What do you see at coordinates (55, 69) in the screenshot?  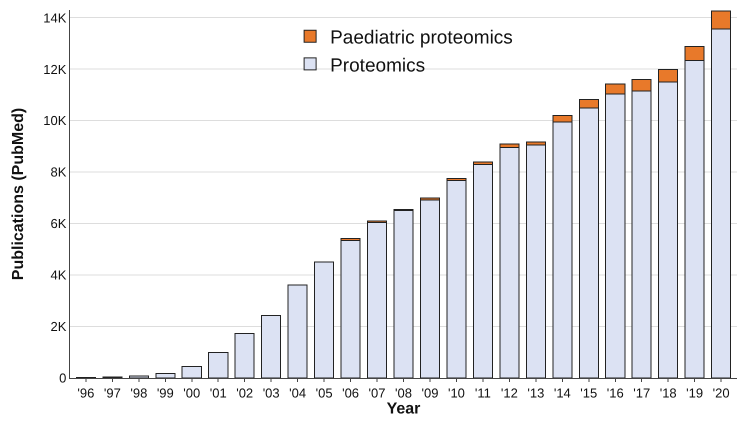 I see `y-tick-label: 12K` at bounding box center [55, 69].